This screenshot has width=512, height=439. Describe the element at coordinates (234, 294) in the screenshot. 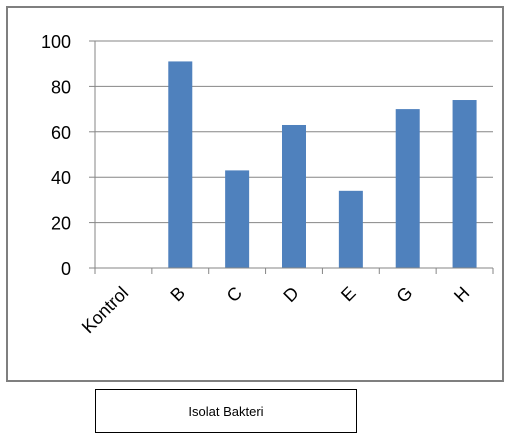

I see `x-tick-label: C` at that location.